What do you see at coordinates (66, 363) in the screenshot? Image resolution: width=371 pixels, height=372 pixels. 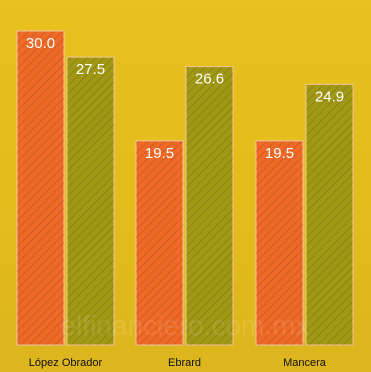 I see `category-label-0: López Obrador` at bounding box center [66, 363].